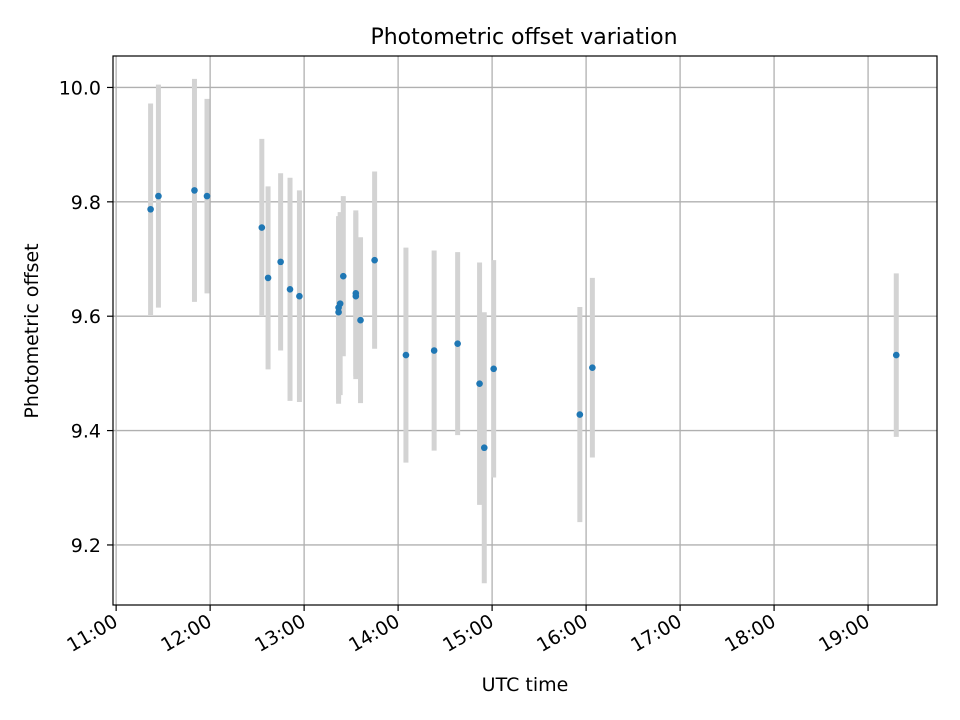 This screenshot has width=960, height=720. I want to click on y-axis-label: Photometric offset, so click(32, 330).